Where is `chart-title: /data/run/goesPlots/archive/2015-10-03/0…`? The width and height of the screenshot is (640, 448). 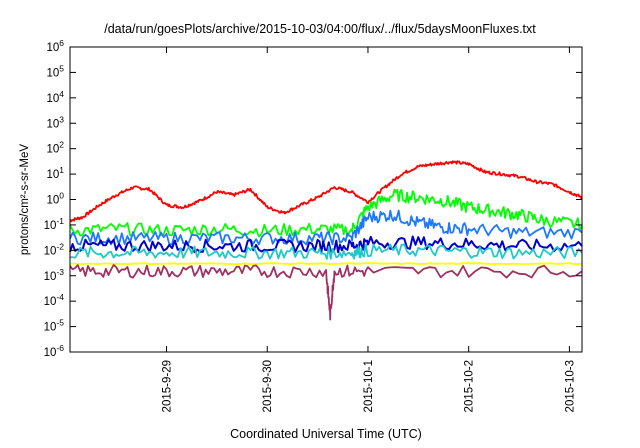 chart-title: /data/run/goesPlots/archive/2015-10-03/0… is located at coordinates (320, 29).